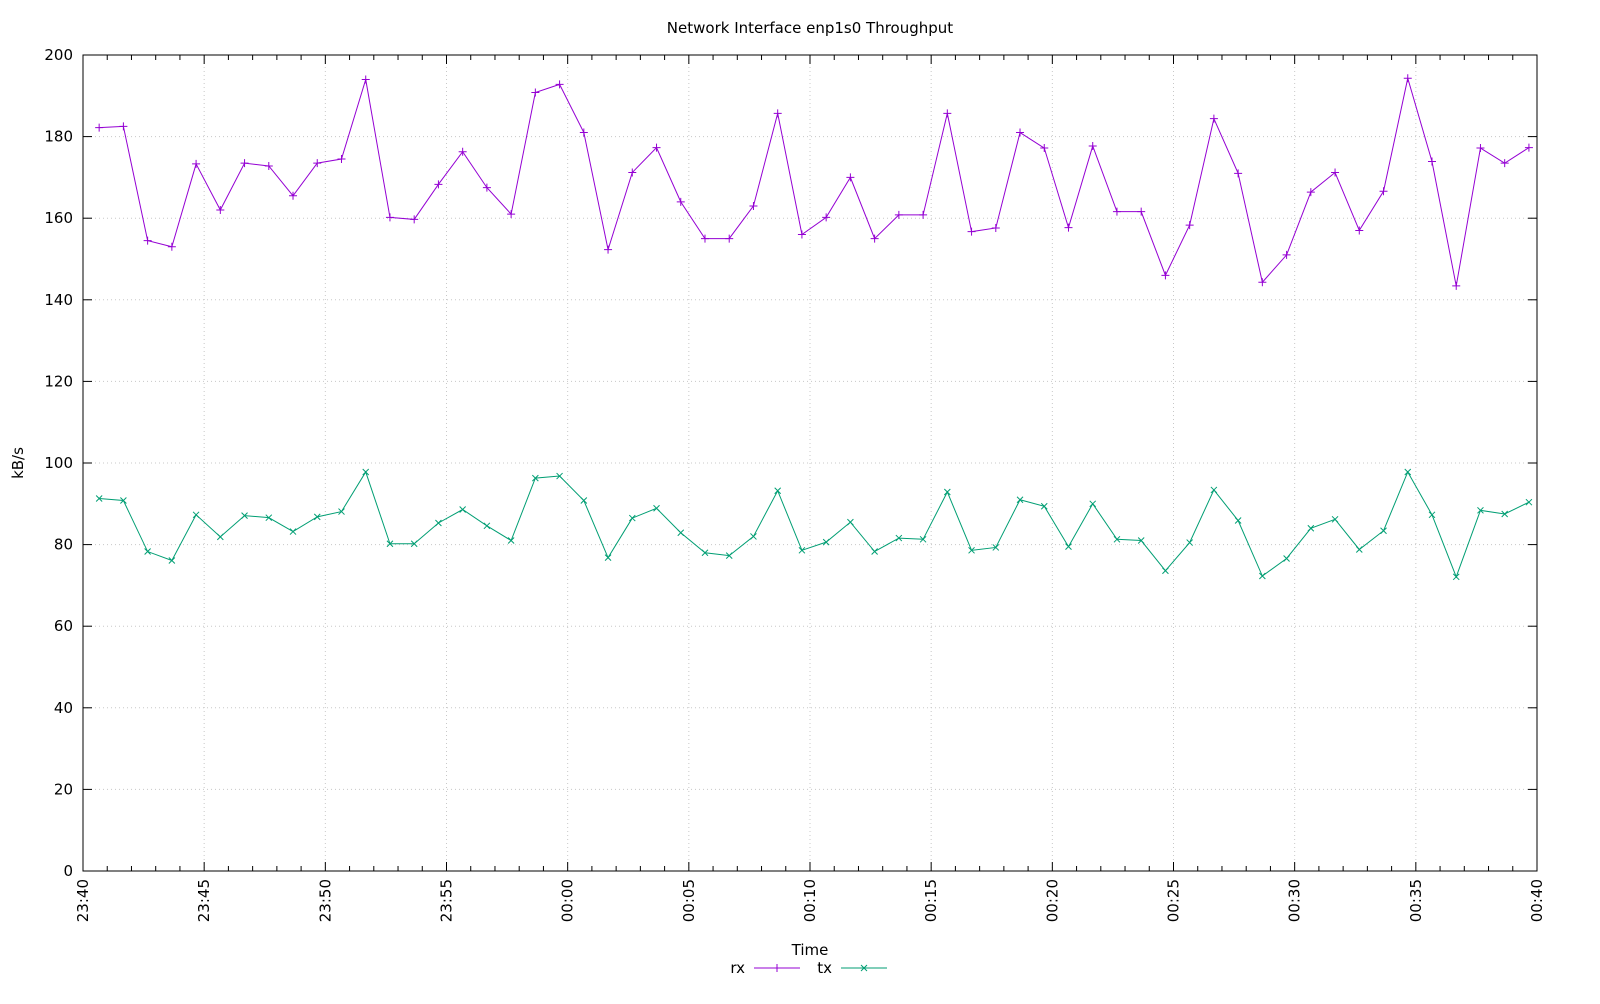 This screenshot has width=1600, height=1004. Describe the element at coordinates (1295, 900) in the screenshot. I see `x-tick-label: 00:30` at that location.